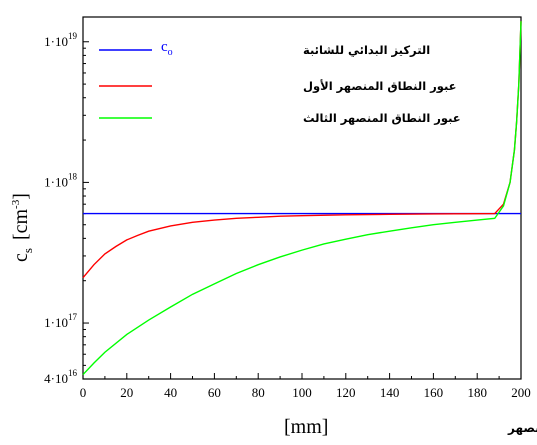 This screenshot has height=445, width=537. Describe the element at coordinates (60, 40) in the screenshot. I see `y-tick-label: 1·10¹⁹` at that location.